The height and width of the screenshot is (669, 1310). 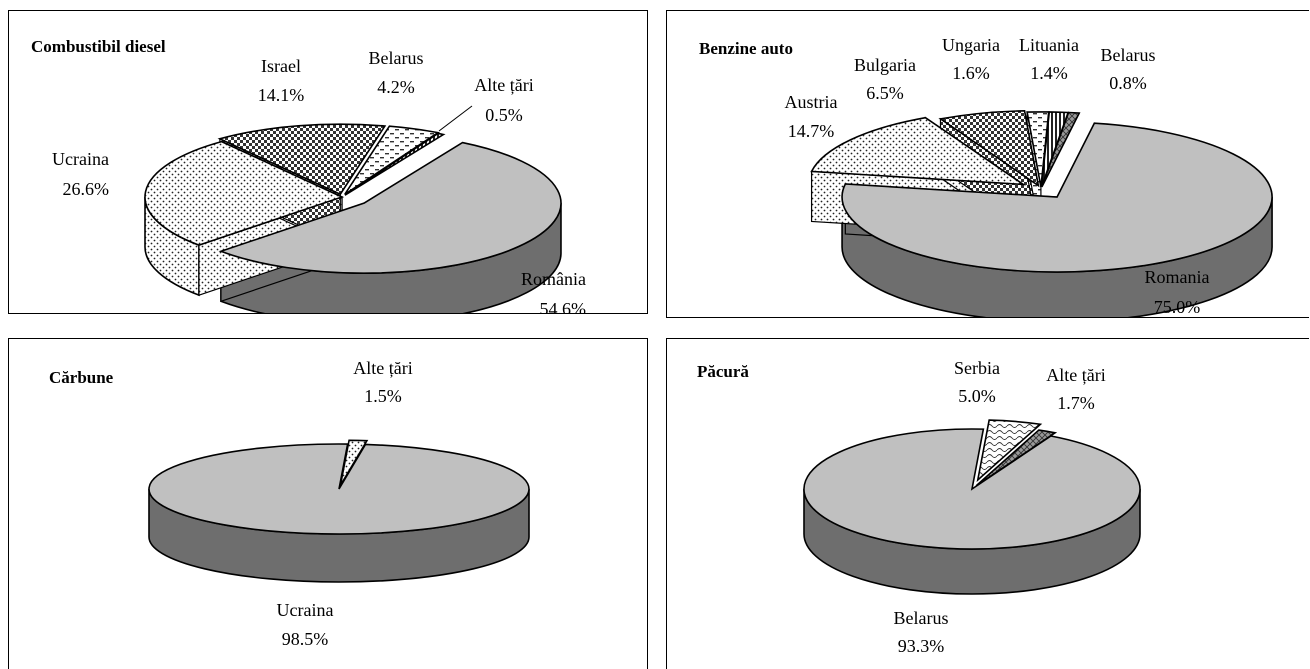 What do you see at coordinates (1076, 403) in the screenshot?
I see `slice-value-label: 1.7%` at bounding box center [1076, 403].